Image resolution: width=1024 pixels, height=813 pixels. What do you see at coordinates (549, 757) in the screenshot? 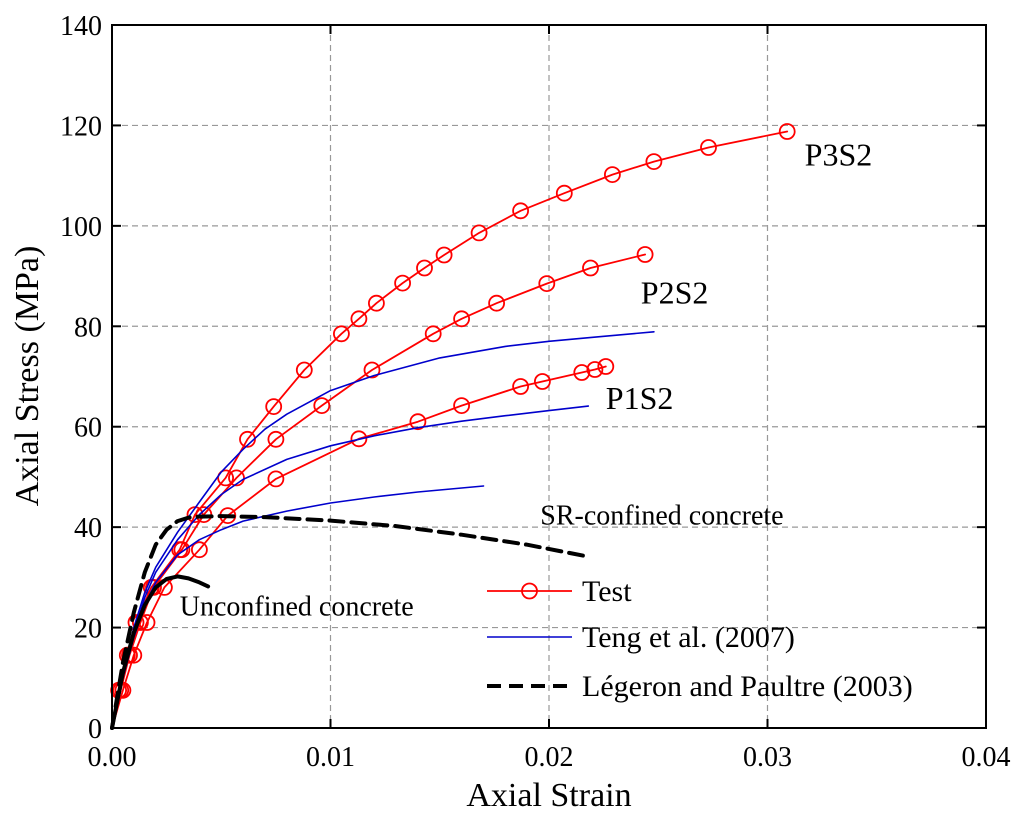
I see `x-tick-label: 0.02` at bounding box center [549, 757].